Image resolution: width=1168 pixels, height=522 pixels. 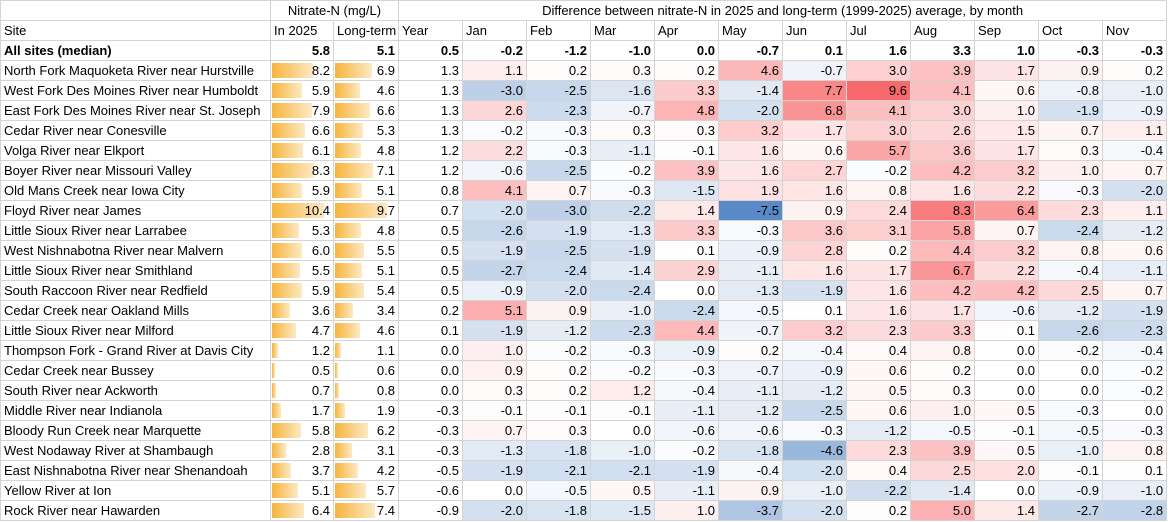 What do you see at coordinates (942, 190) in the screenshot?
I see `value-cell: 1.6` at bounding box center [942, 190].